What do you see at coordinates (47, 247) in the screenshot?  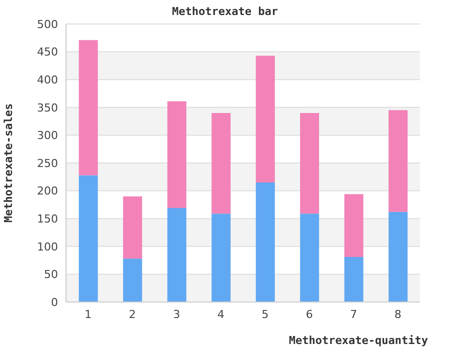 I see `y-tick-label: 100` at bounding box center [47, 247].